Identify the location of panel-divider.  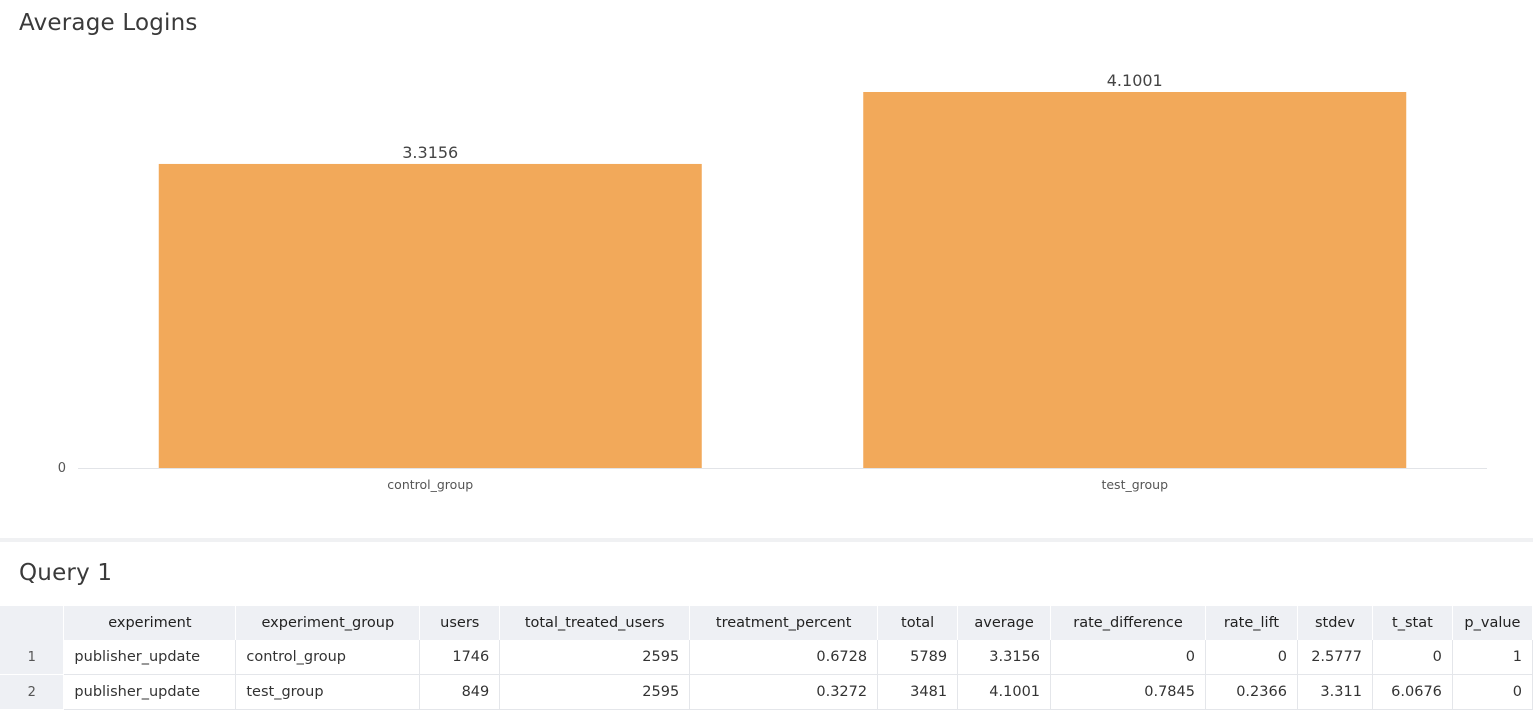
(766, 540).